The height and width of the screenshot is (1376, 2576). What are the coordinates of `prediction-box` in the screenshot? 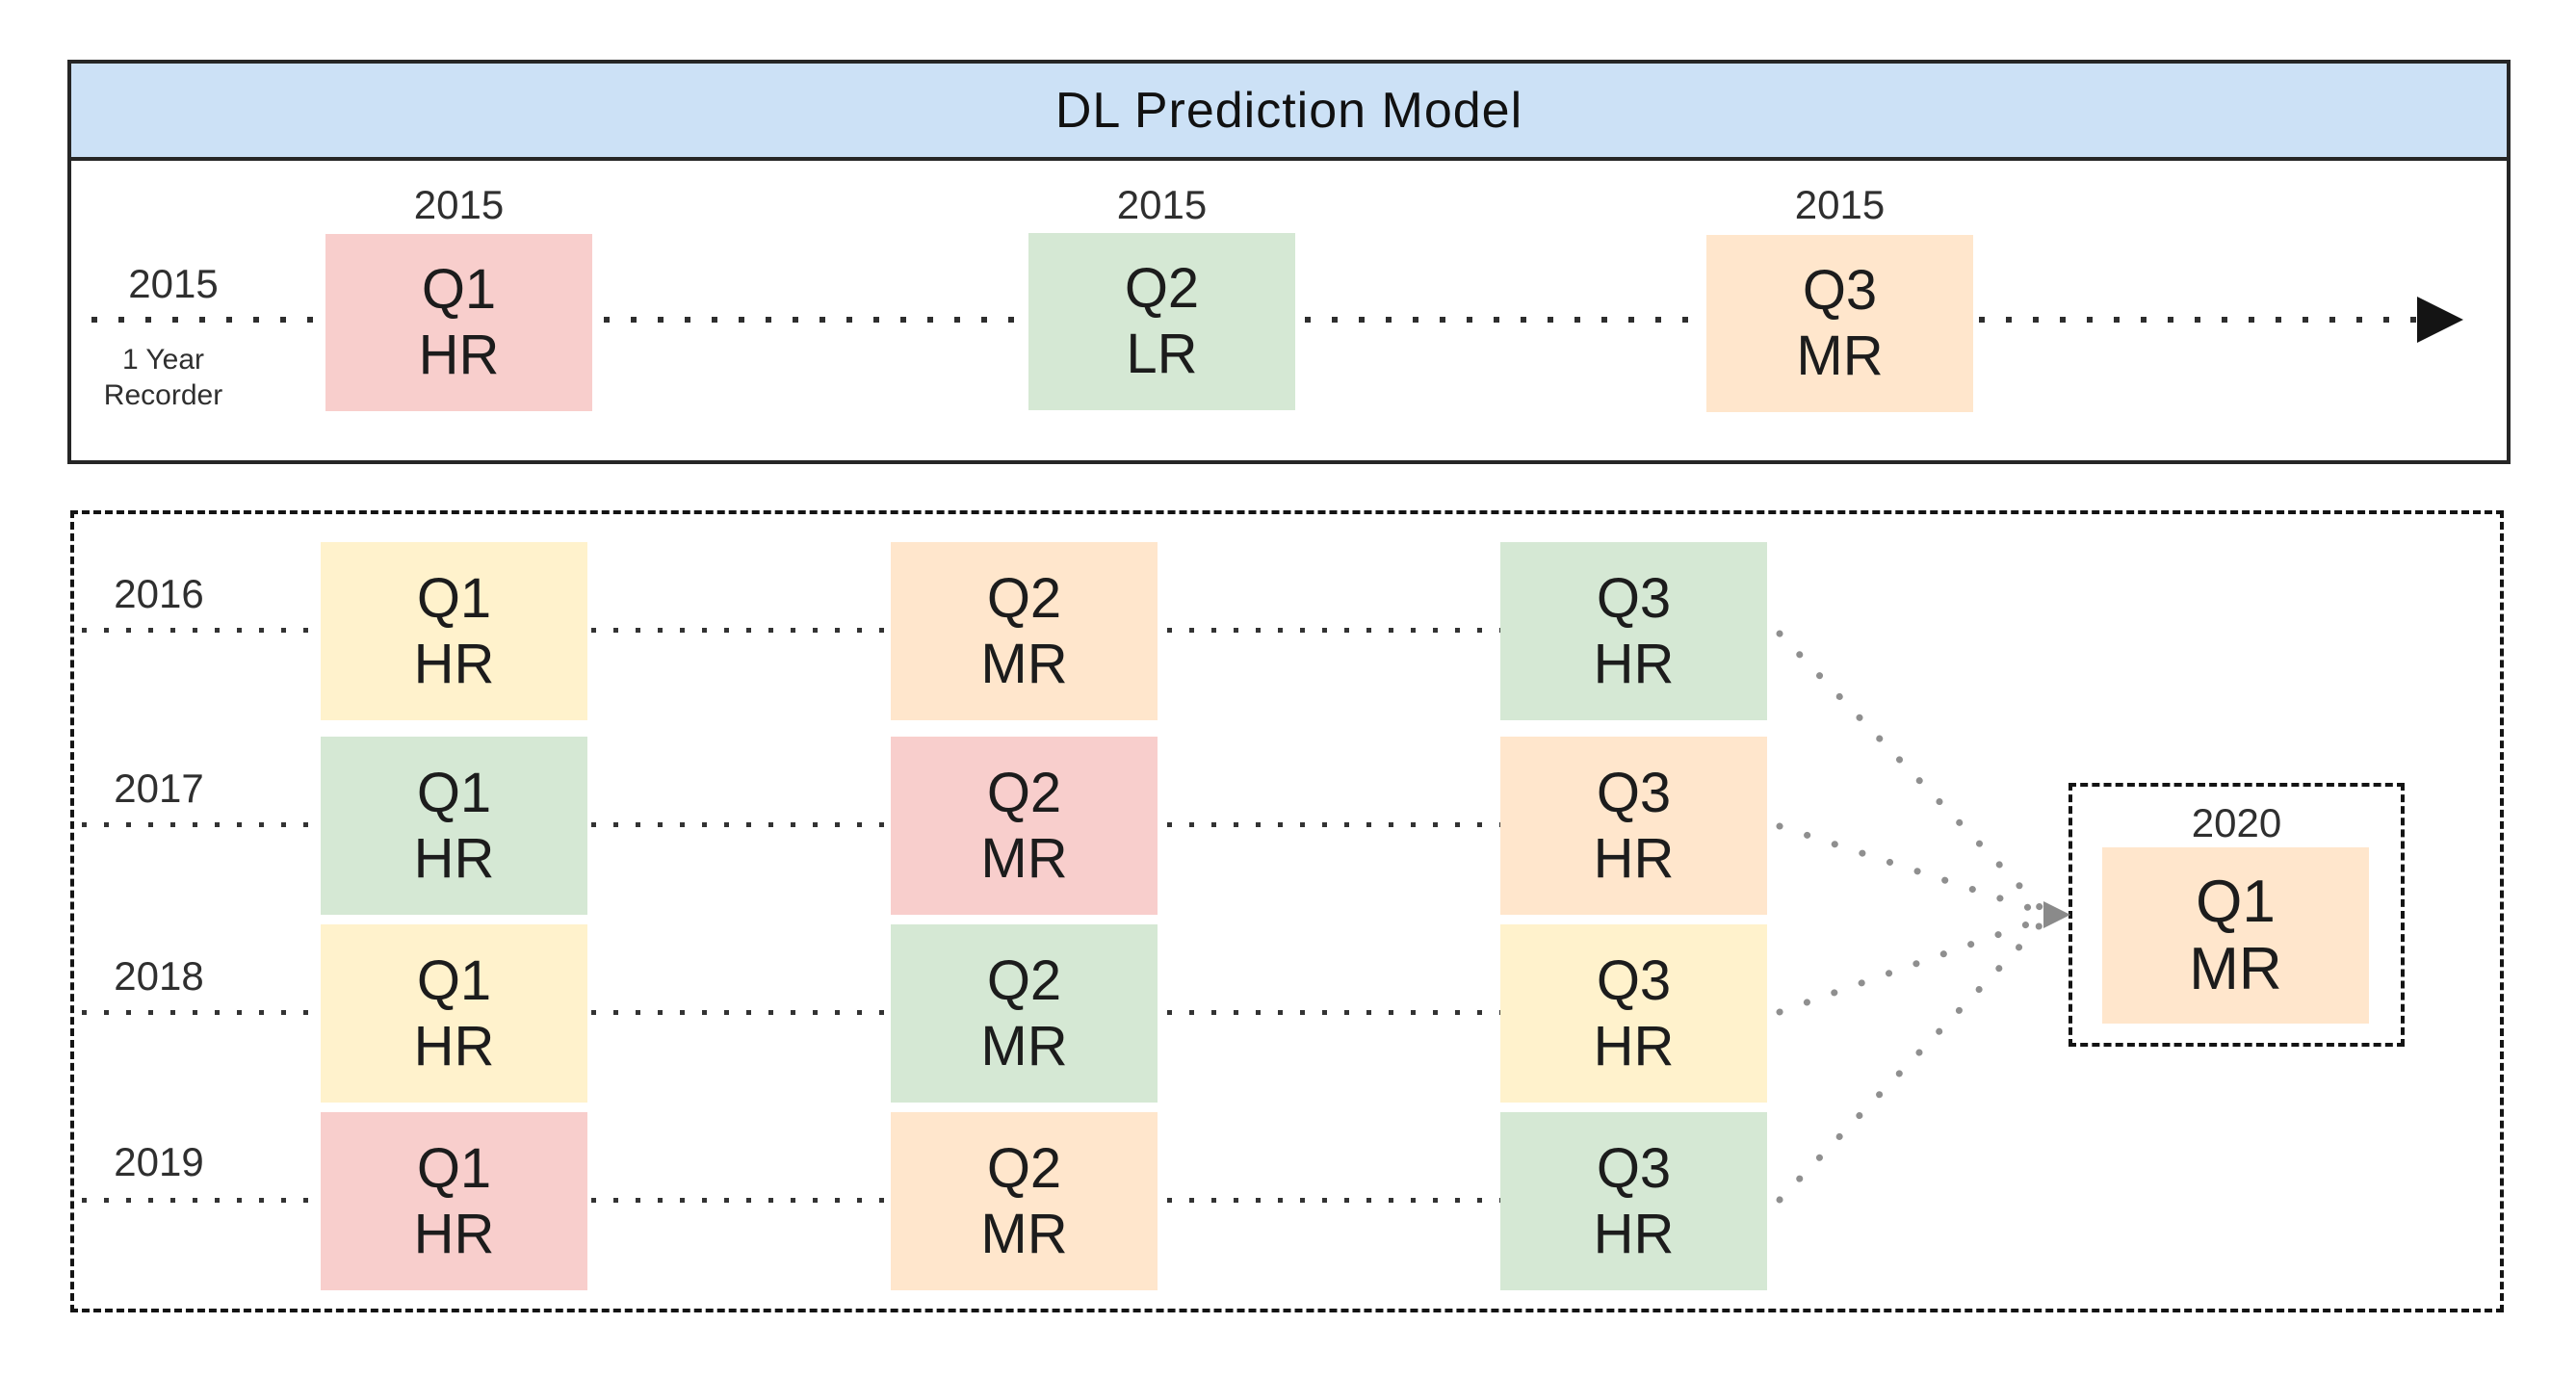 It's located at (2237, 915).